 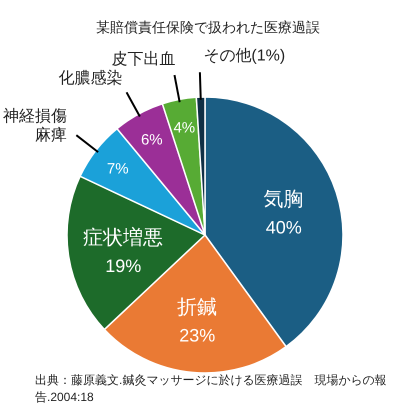 What do you see at coordinates (197, 307) in the screenshot?
I see `slice-label: 折鍼` at bounding box center [197, 307].